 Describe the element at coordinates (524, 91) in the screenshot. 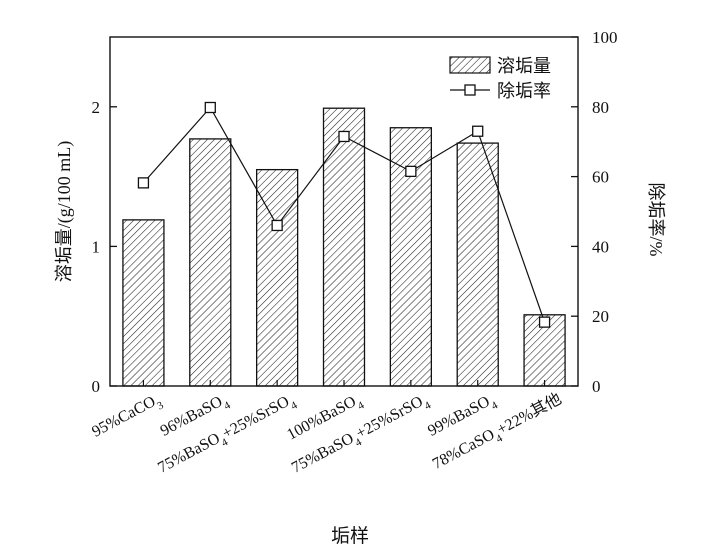

I see `legend-line-label: 除垢率` at that location.